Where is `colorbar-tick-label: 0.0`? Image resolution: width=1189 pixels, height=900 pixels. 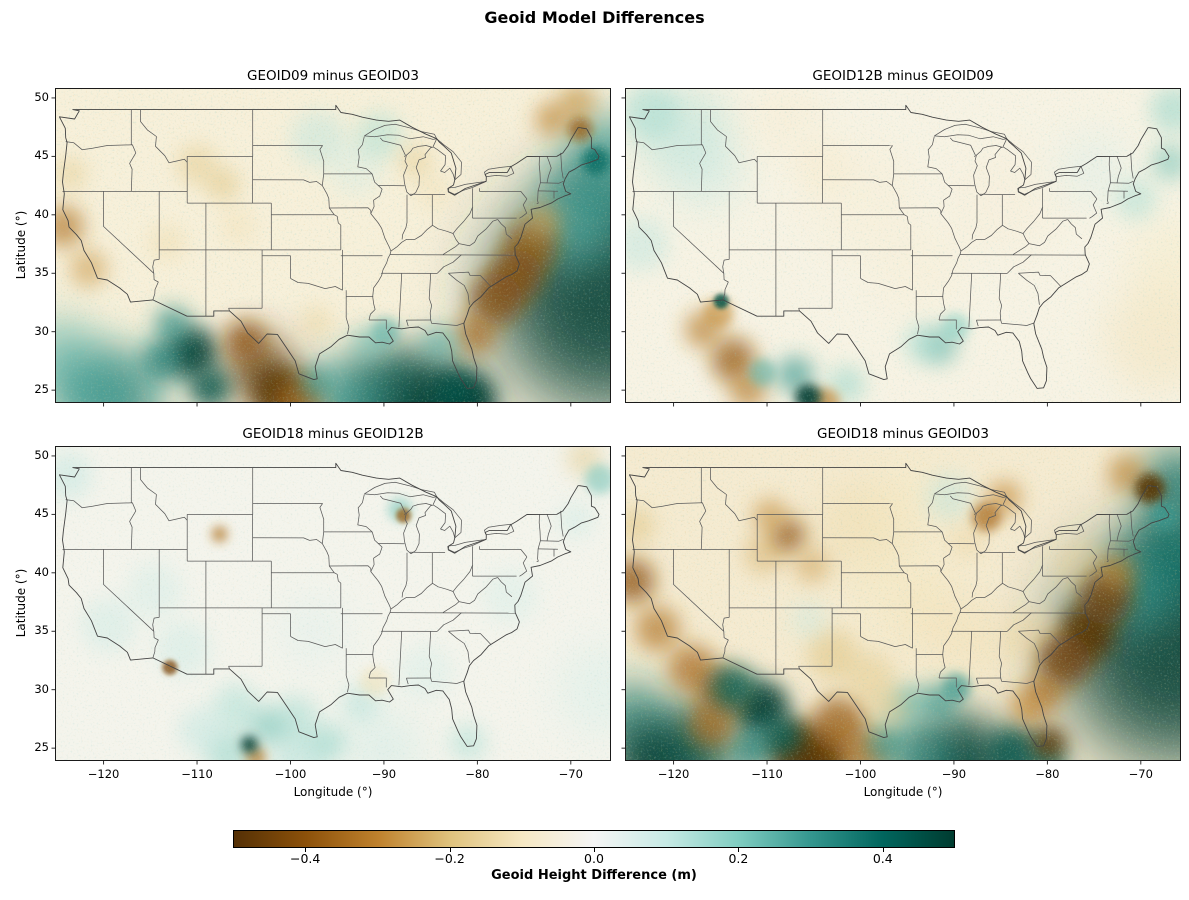
colorbar-tick-label: 0.0 is located at coordinates (594, 858).